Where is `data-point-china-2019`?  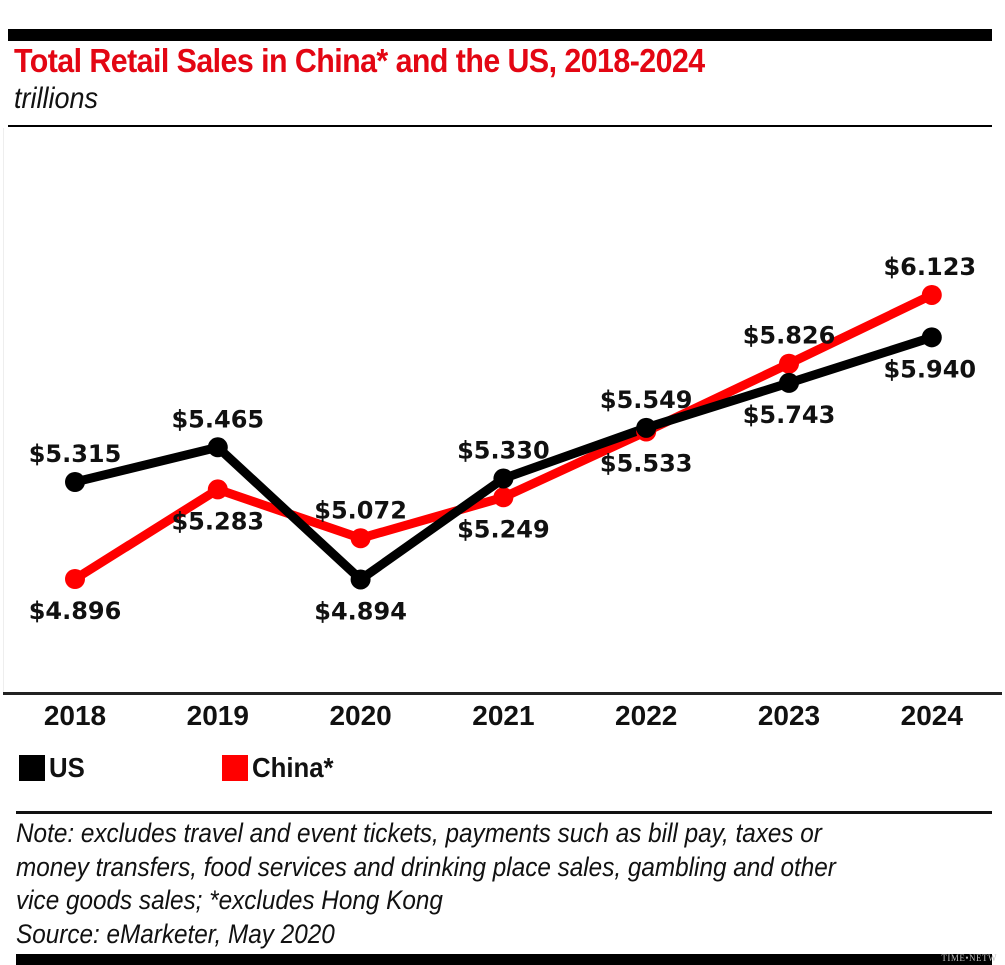
data-point-china-2019 is located at coordinates (217, 489).